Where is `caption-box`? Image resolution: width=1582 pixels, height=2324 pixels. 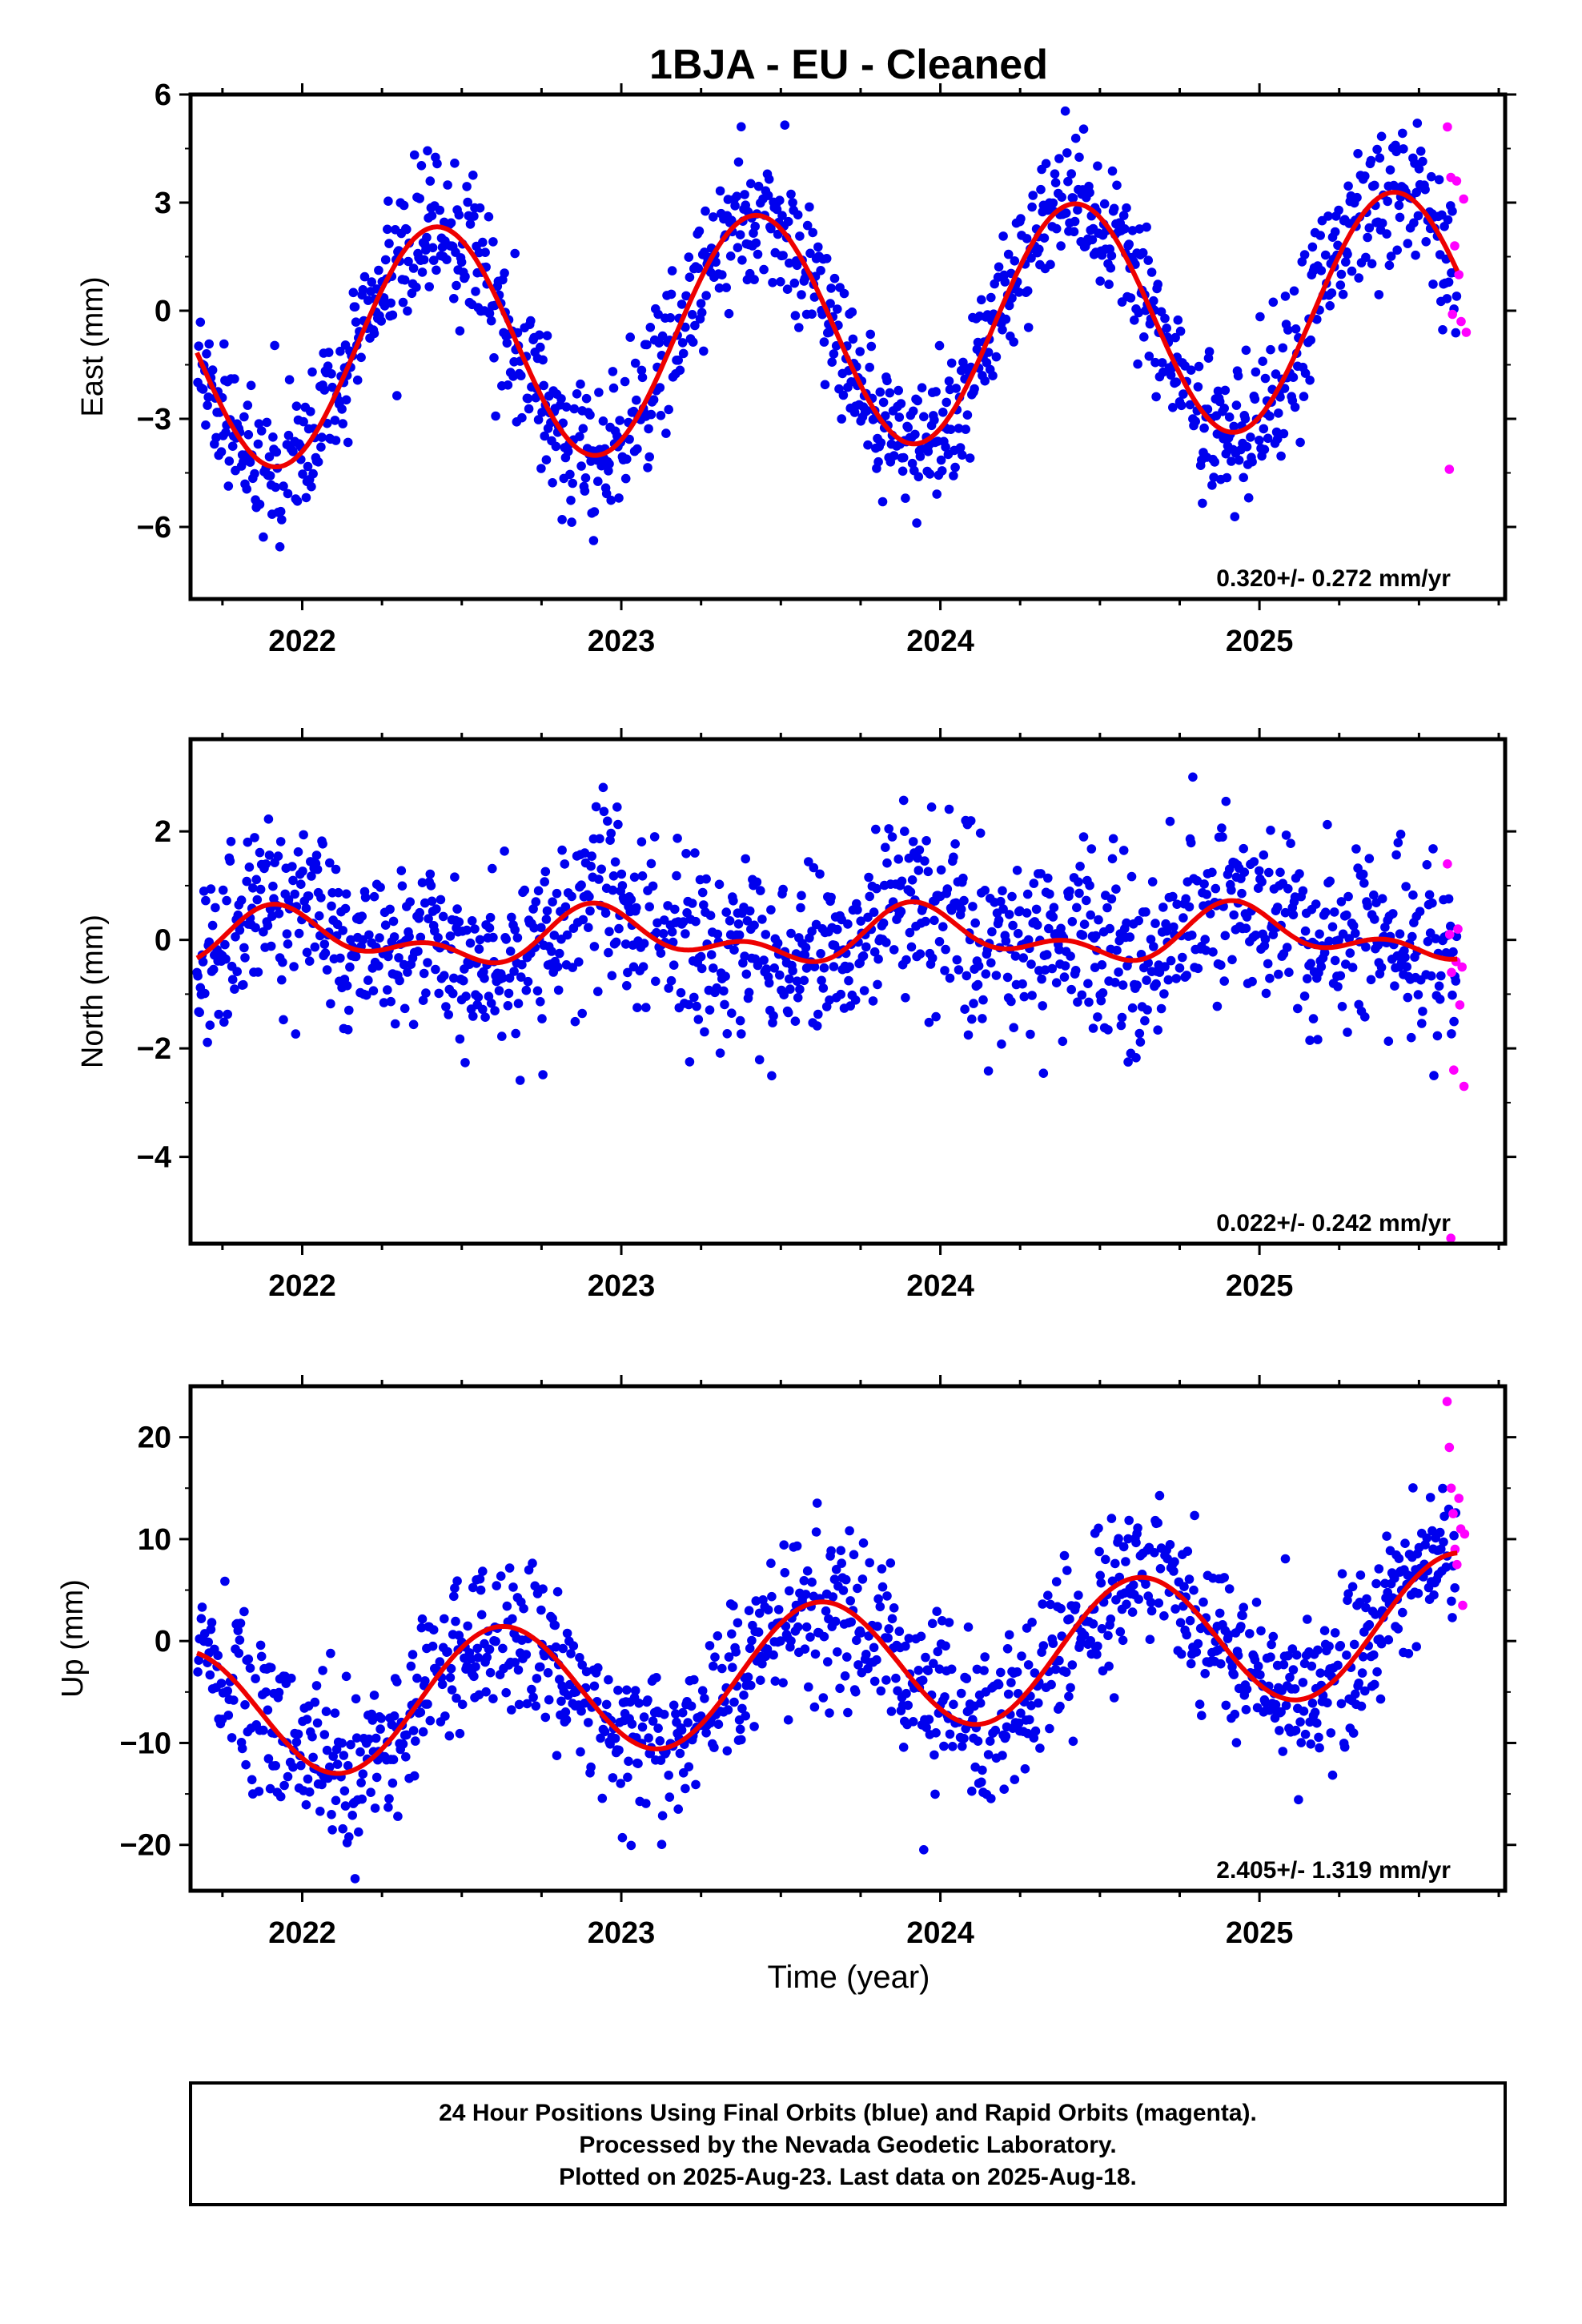
caption-box is located at coordinates (848, 2143).